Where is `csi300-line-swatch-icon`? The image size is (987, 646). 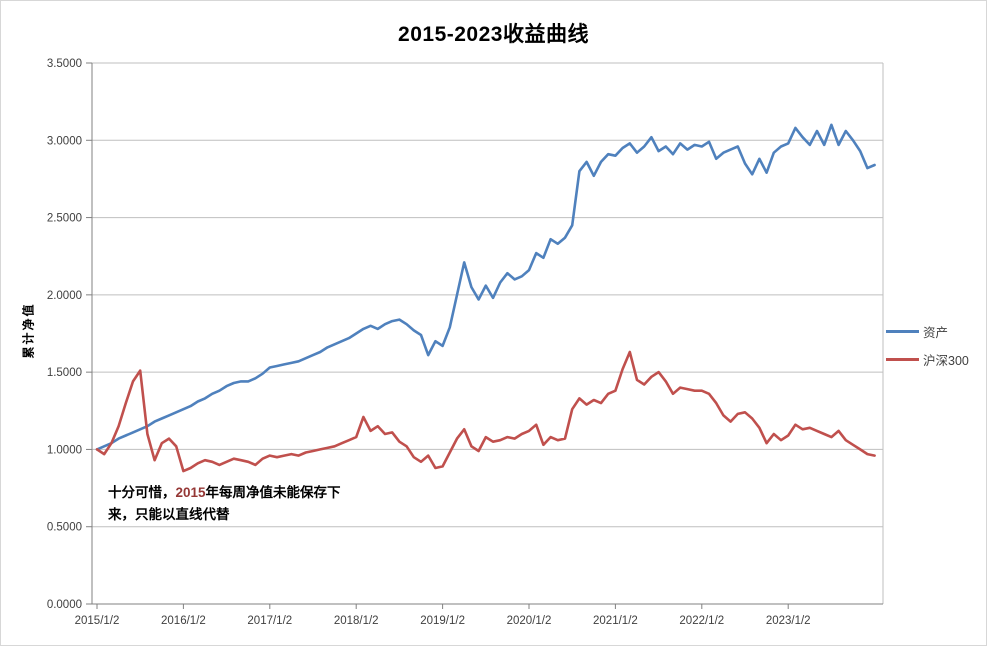 csi300-line-swatch-icon is located at coordinates (902, 359).